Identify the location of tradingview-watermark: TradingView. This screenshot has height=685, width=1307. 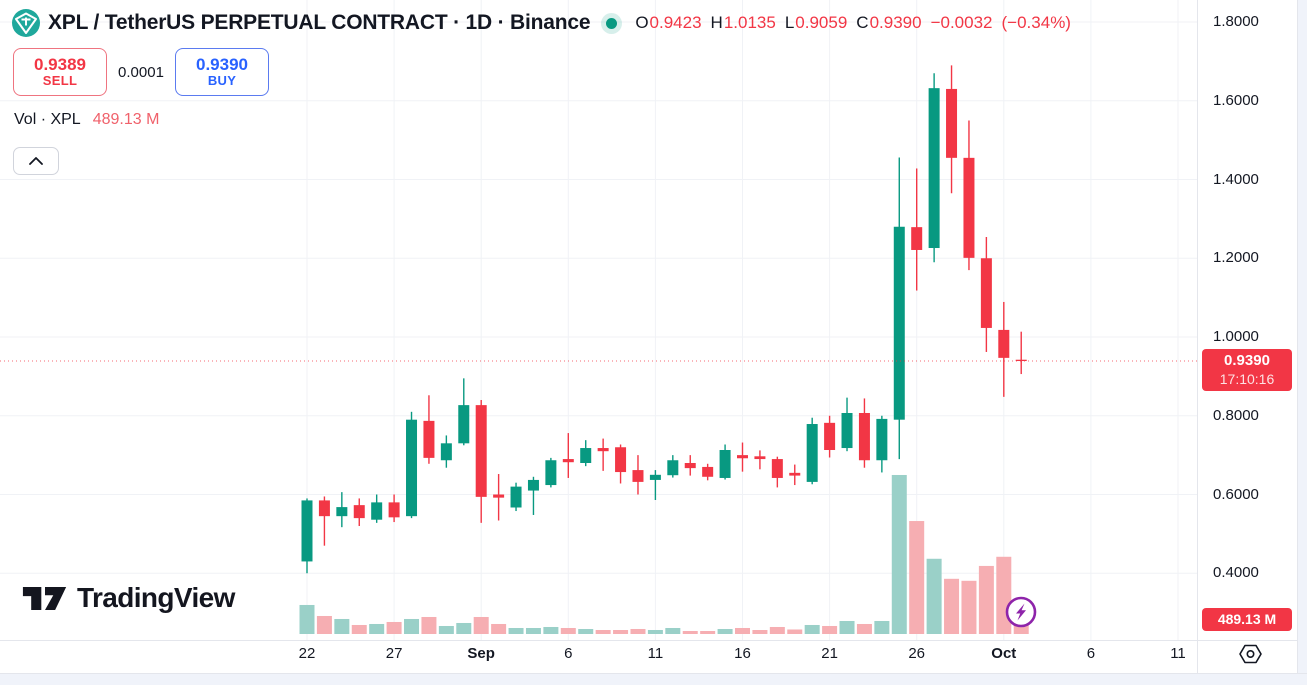
(128, 598).